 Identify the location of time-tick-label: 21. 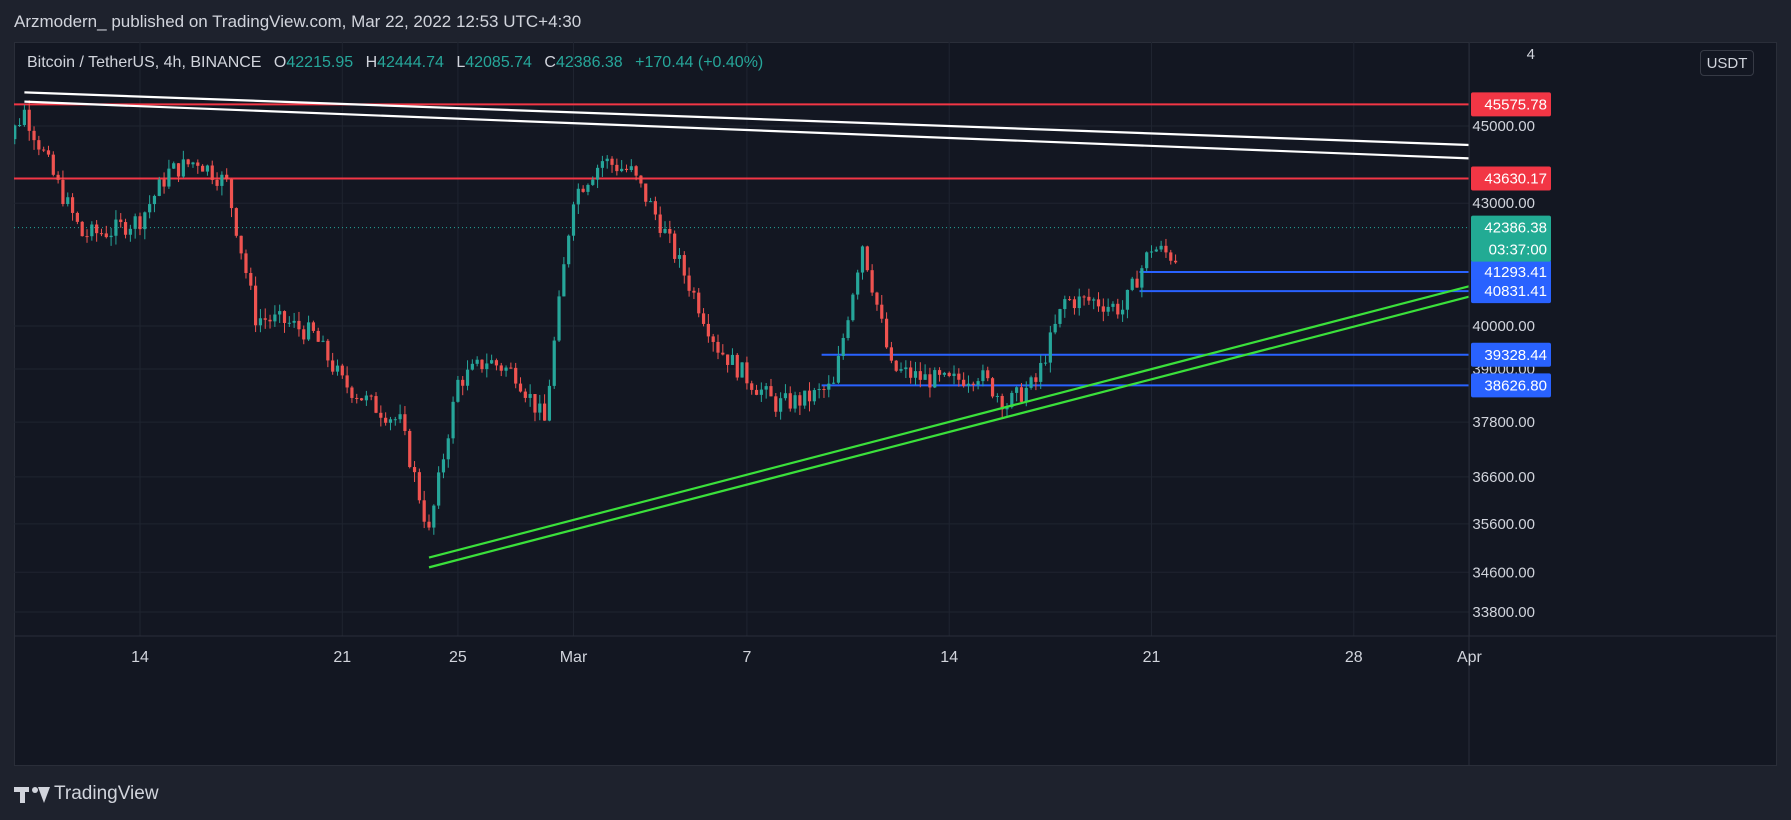
(342, 657).